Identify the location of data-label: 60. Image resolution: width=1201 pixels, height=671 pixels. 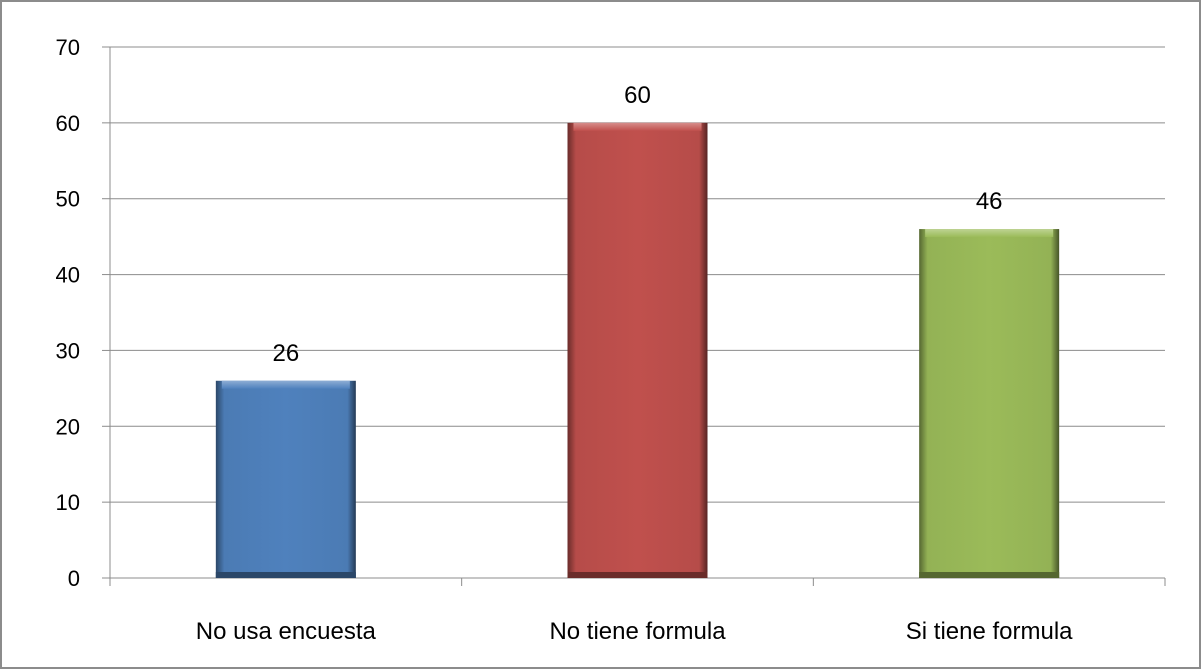
(637, 95).